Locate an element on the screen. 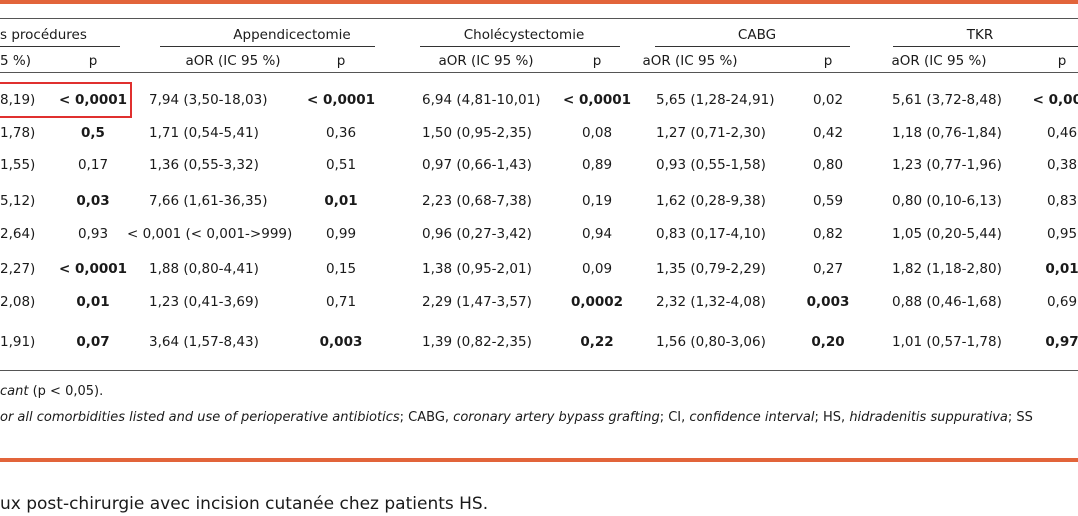 Image resolution: width=1078 pixels, height=516 pixels. table-cell-aor: 1,38 (0,95-2,01) is located at coordinates (477, 269).